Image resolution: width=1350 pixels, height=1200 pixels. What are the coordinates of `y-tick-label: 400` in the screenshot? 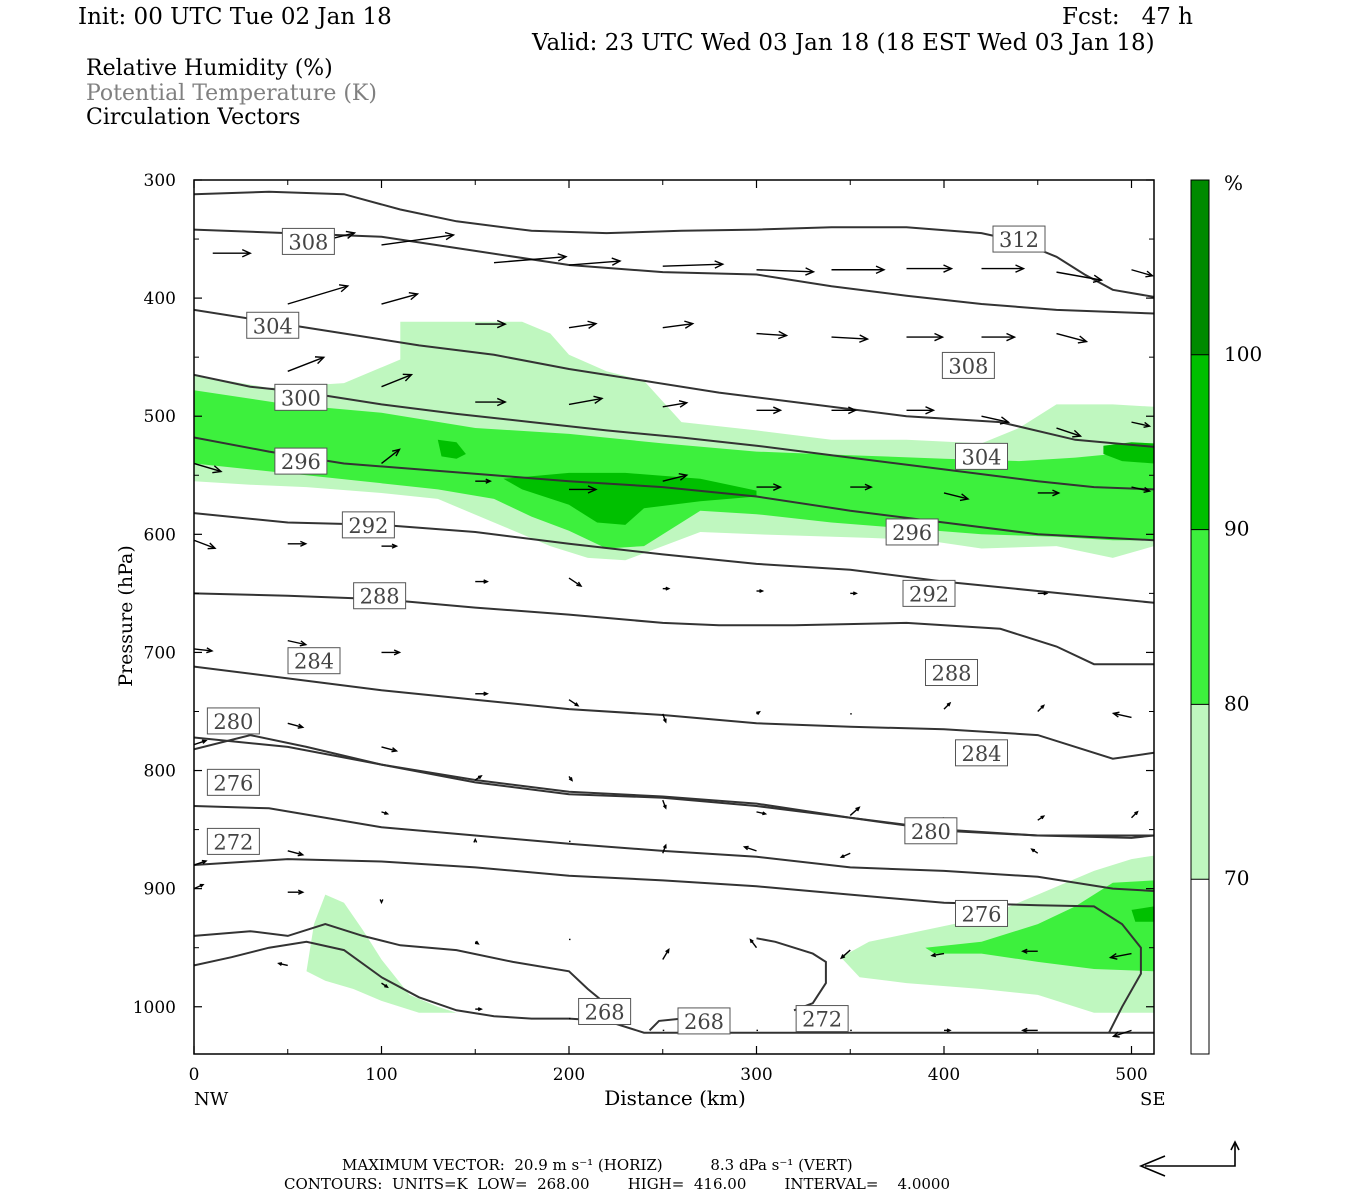 It's located at (160, 299).